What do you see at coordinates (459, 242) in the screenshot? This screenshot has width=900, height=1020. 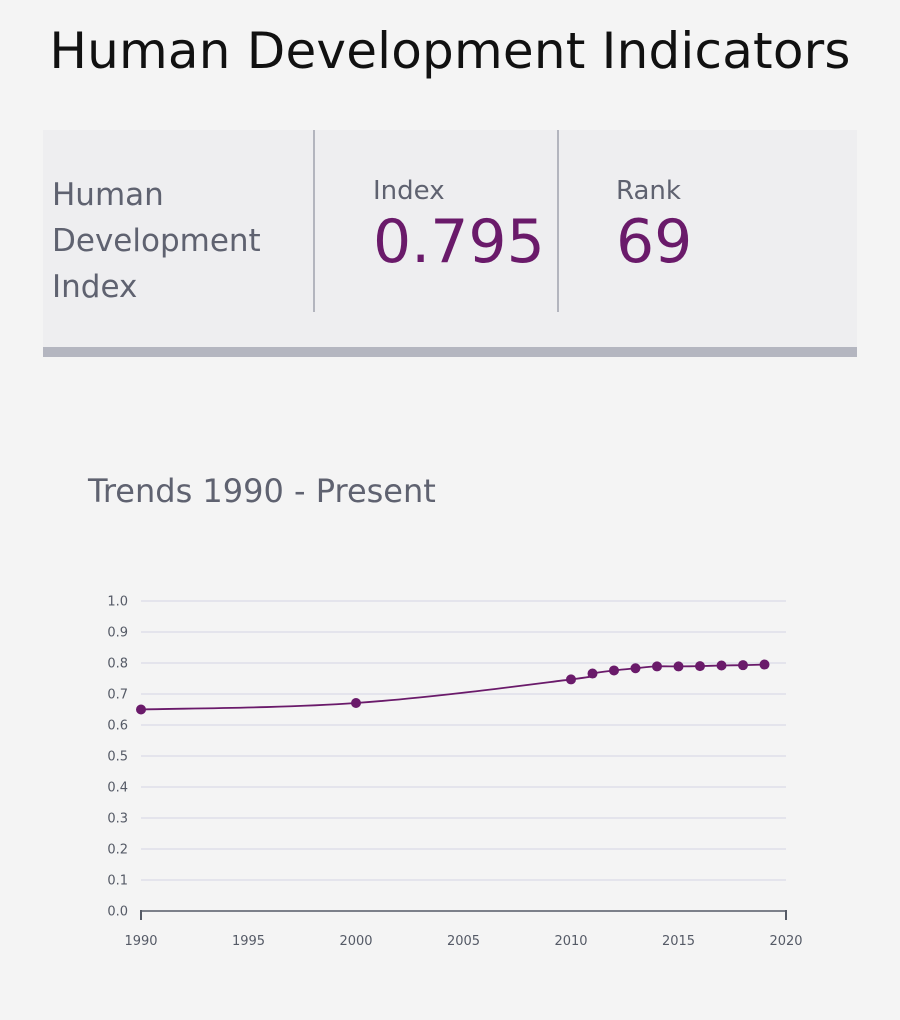 I see `index-value: 0.795` at bounding box center [459, 242].